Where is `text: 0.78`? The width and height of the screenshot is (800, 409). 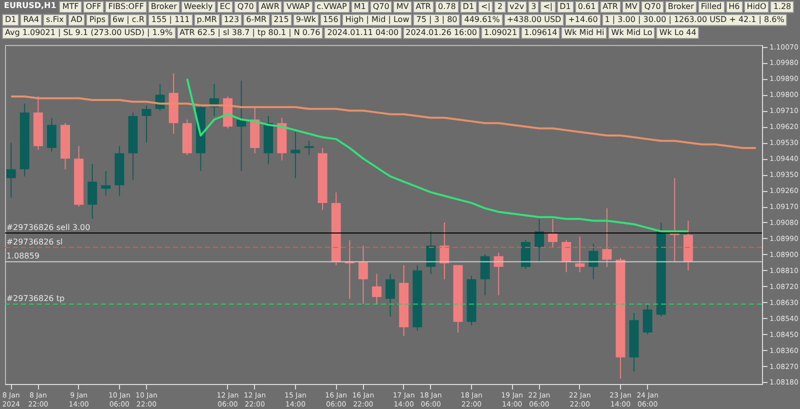 text: 0.78 is located at coordinates (446, 7).